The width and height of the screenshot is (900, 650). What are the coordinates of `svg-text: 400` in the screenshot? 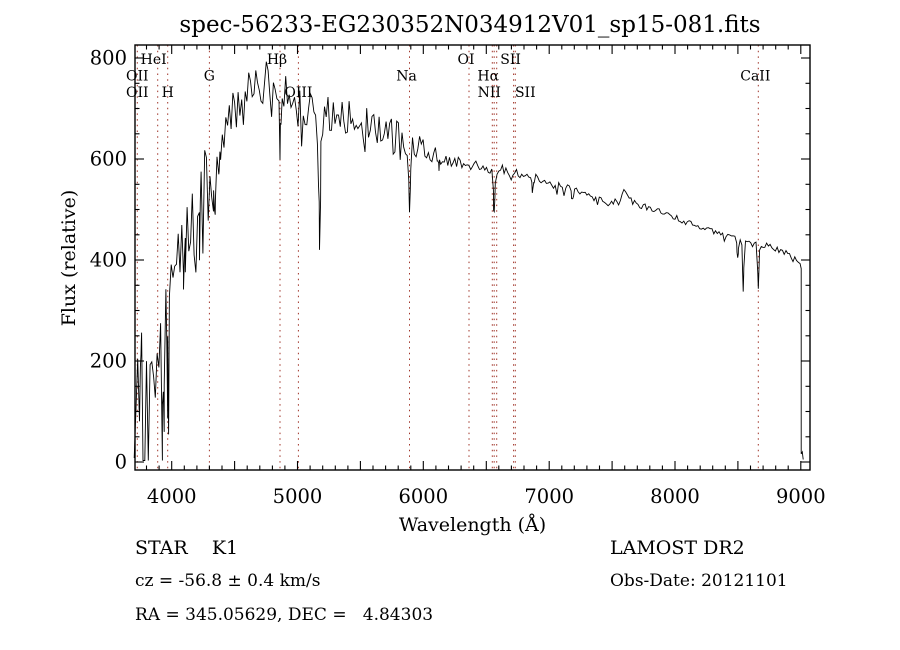 It's located at (108, 260).